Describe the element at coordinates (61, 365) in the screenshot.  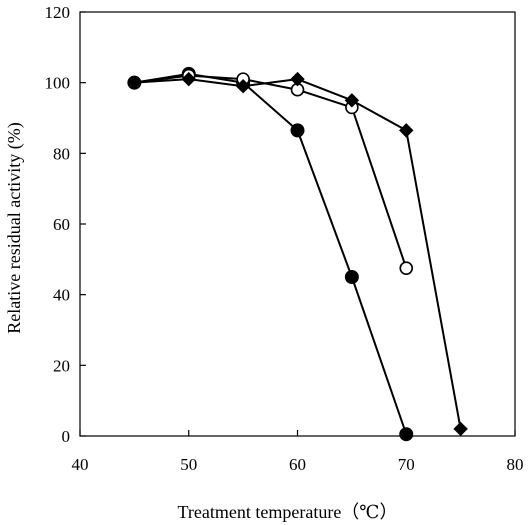
I see `y-tick-label: 20` at that location.